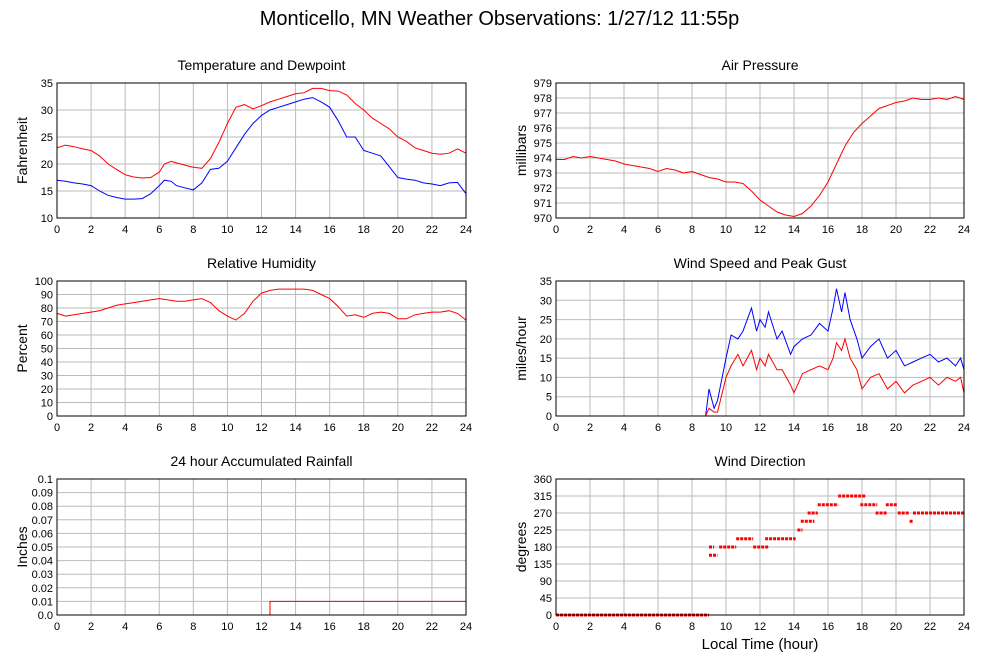 This screenshot has width=999, height=659. I want to click on y-tick-label: 977, so click(543, 114).